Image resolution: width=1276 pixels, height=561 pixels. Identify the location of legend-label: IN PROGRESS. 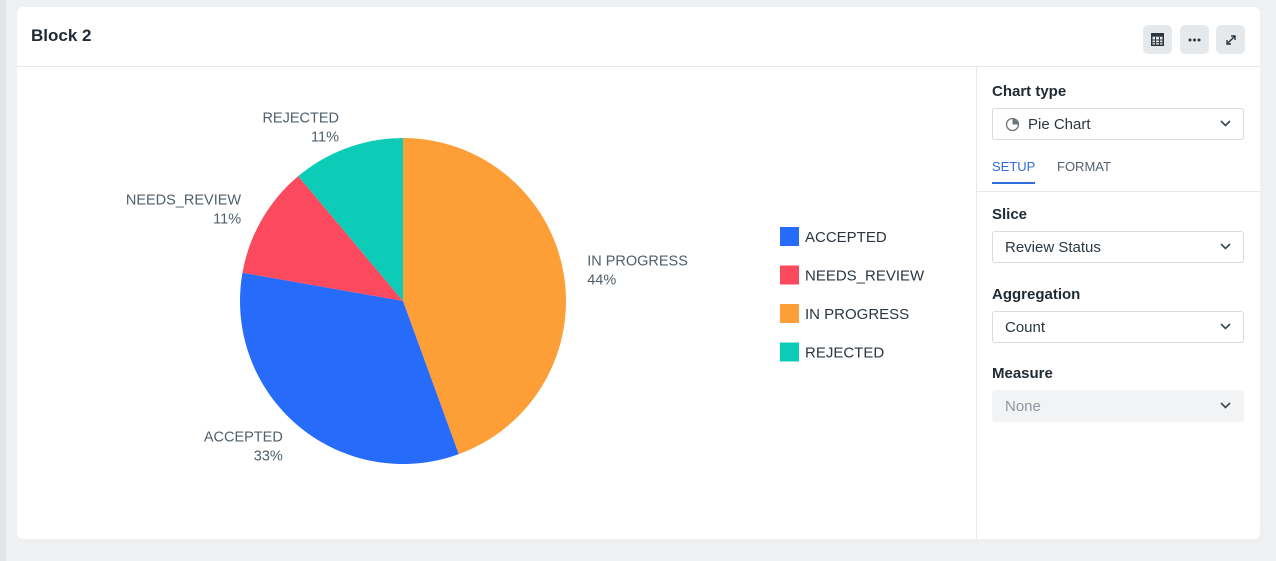
(857, 314).